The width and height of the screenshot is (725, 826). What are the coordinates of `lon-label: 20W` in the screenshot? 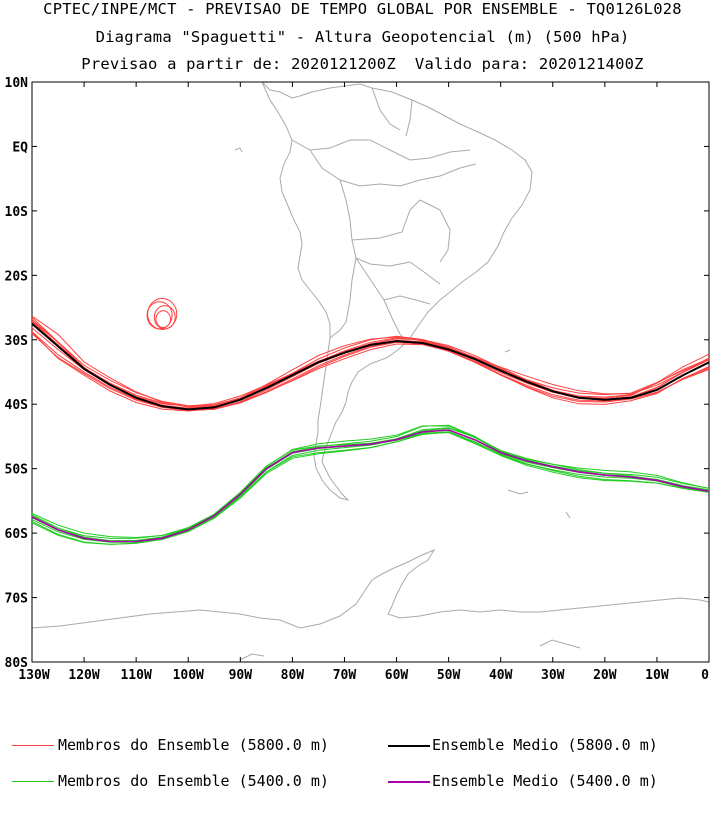 It's located at (605, 675).